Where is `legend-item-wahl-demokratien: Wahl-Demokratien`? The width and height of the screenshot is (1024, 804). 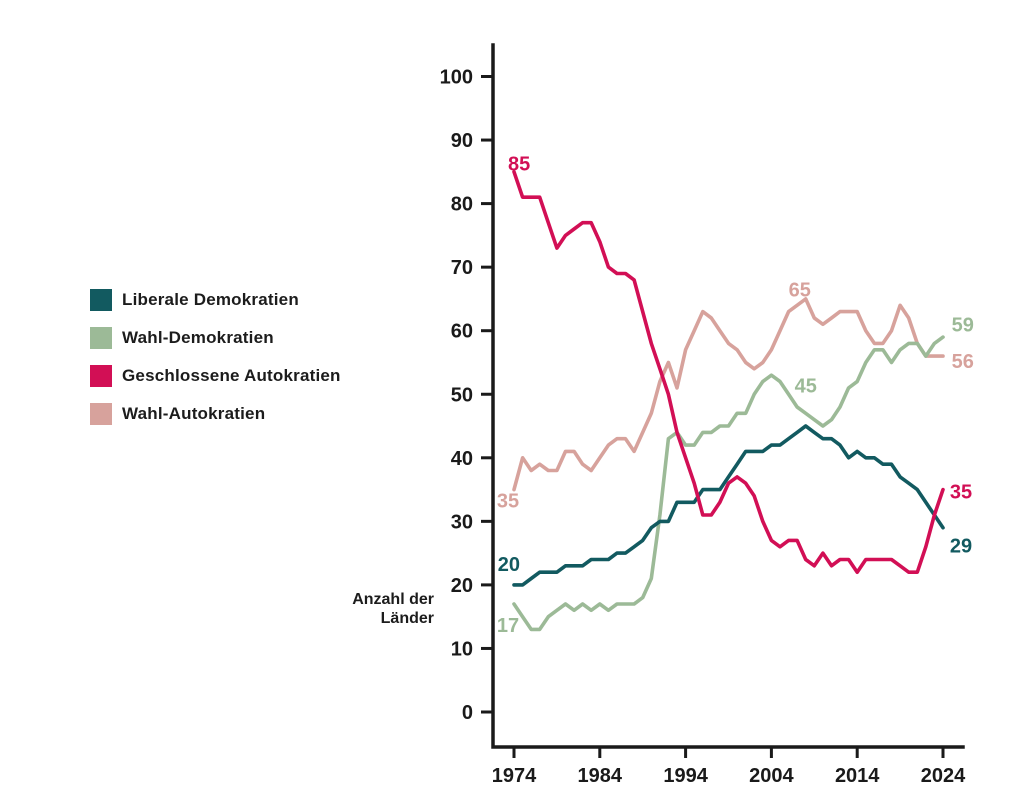
legend-item-wahl-demokratien: Wahl-Demokratien is located at coordinates (215, 338).